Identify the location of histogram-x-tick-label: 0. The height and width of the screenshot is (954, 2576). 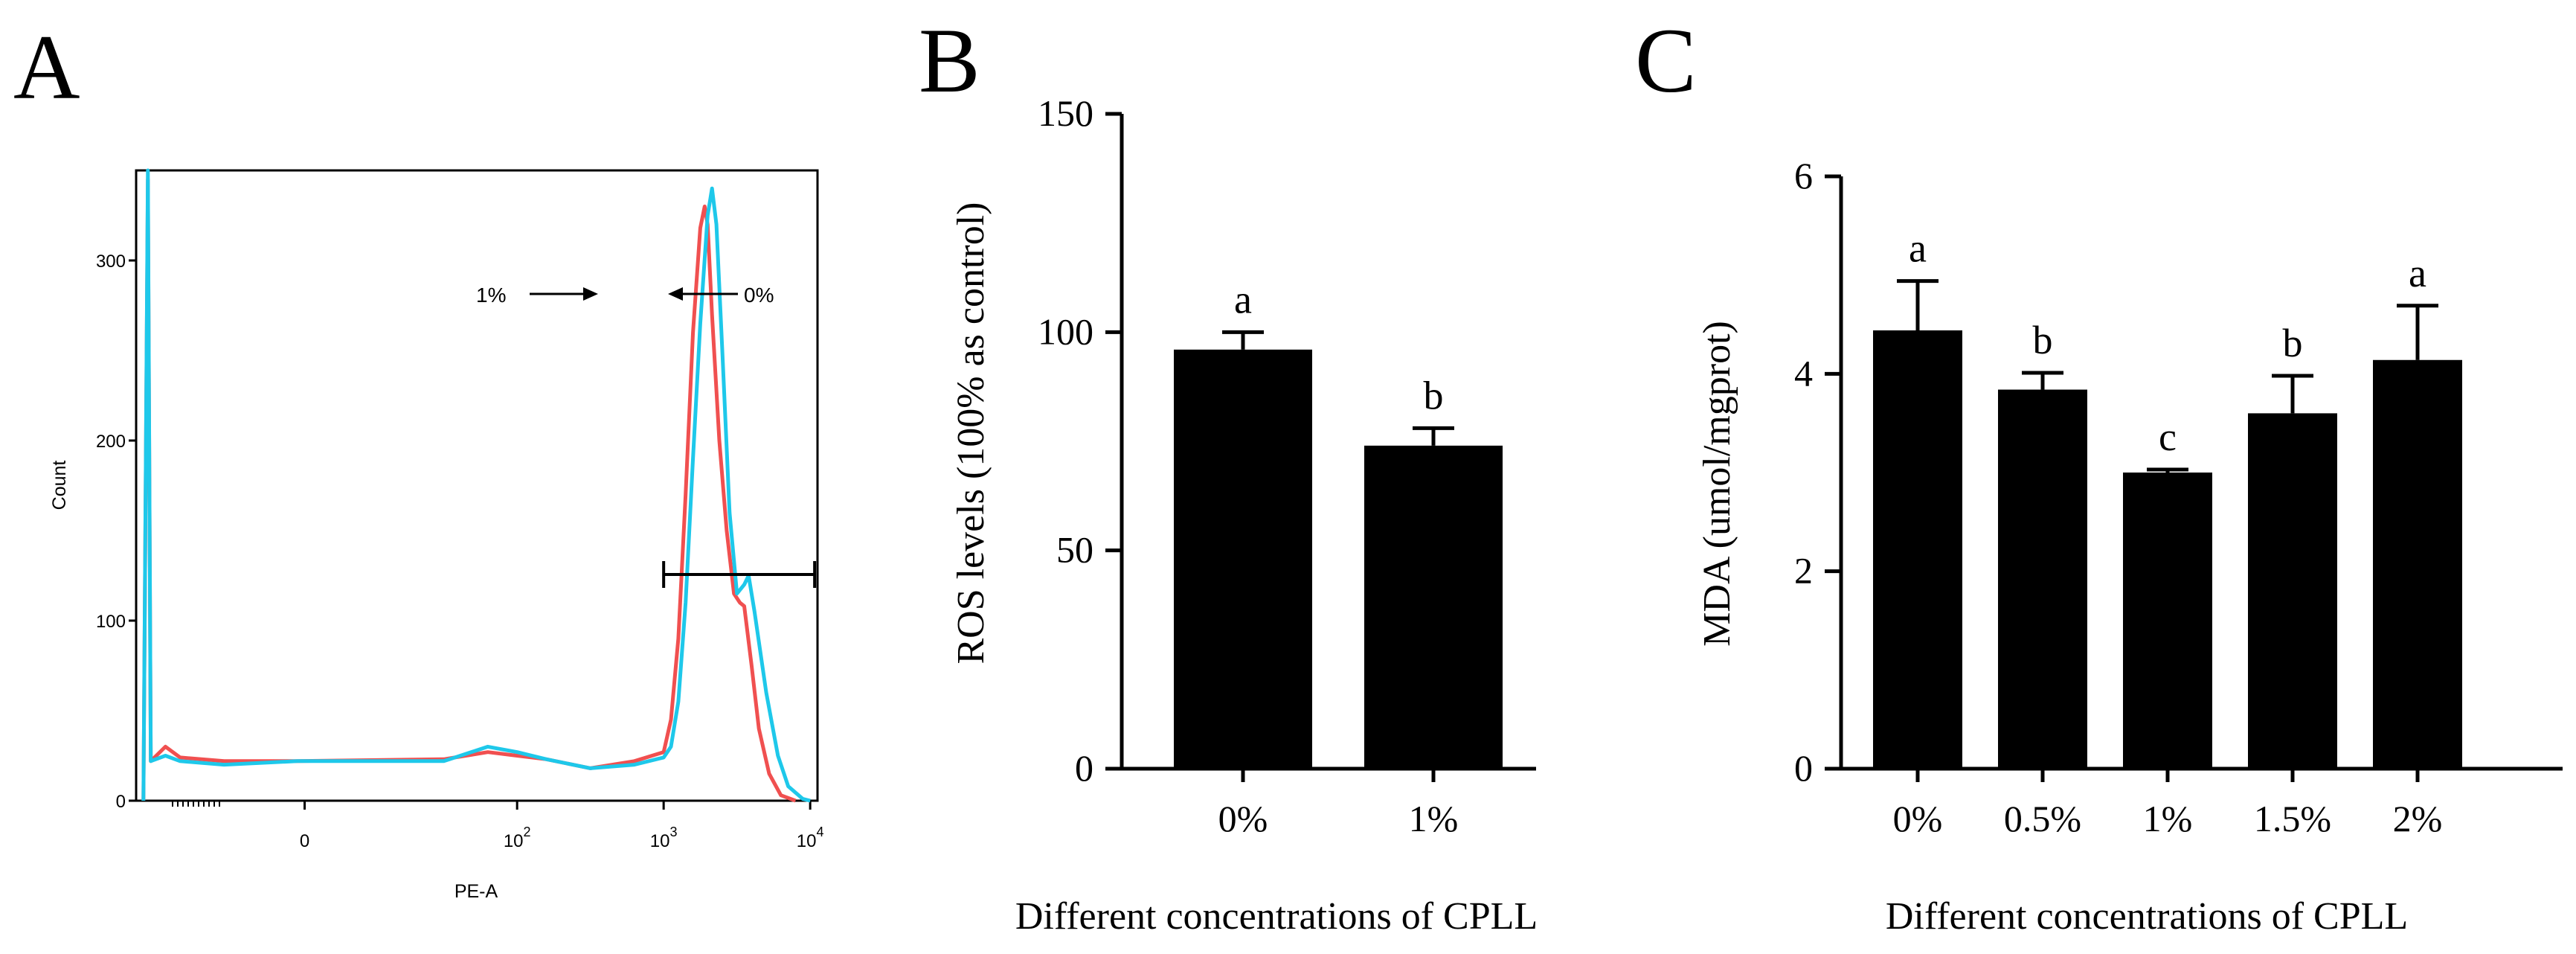
(304, 841).